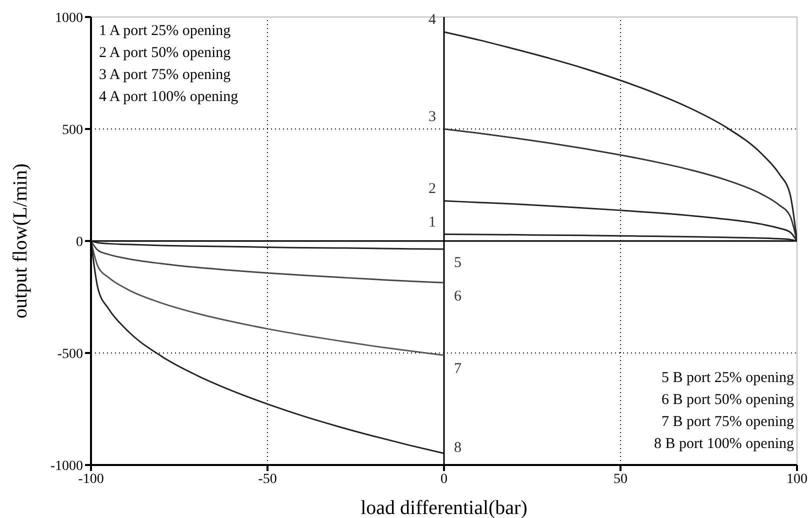 The width and height of the screenshot is (808, 518). What do you see at coordinates (66, 466) in the screenshot?
I see `y-tick-label: -1000` at bounding box center [66, 466].